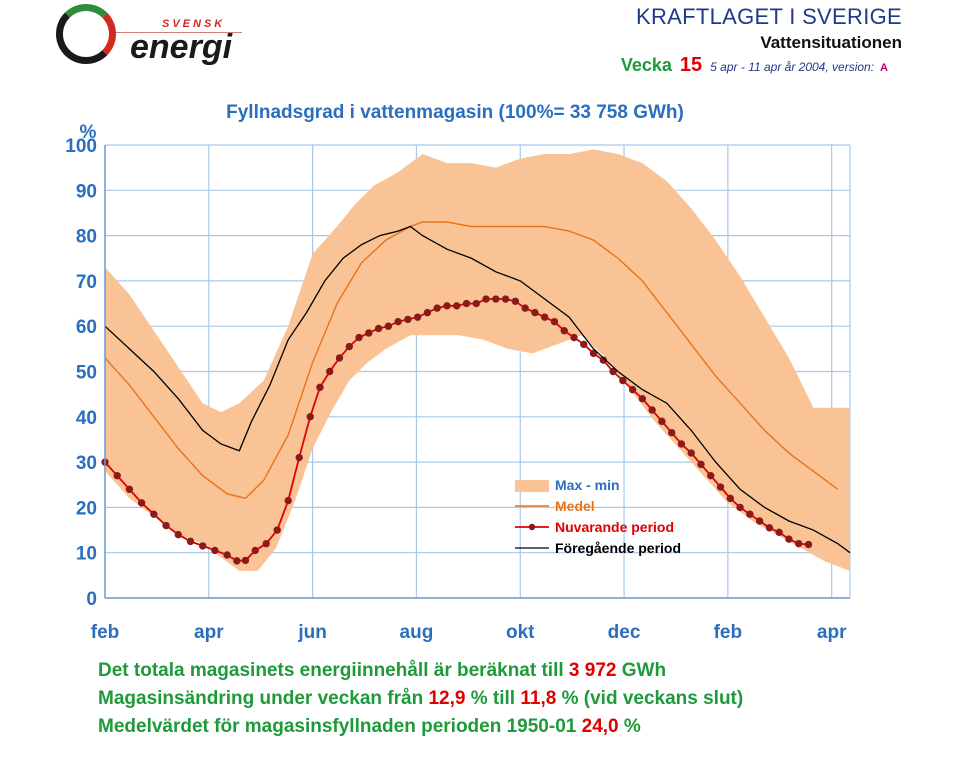 This screenshot has height=762, width=960. Describe the element at coordinates (447, 698) in the screenshot. I see `footer-change-from: 12,9` at that location.